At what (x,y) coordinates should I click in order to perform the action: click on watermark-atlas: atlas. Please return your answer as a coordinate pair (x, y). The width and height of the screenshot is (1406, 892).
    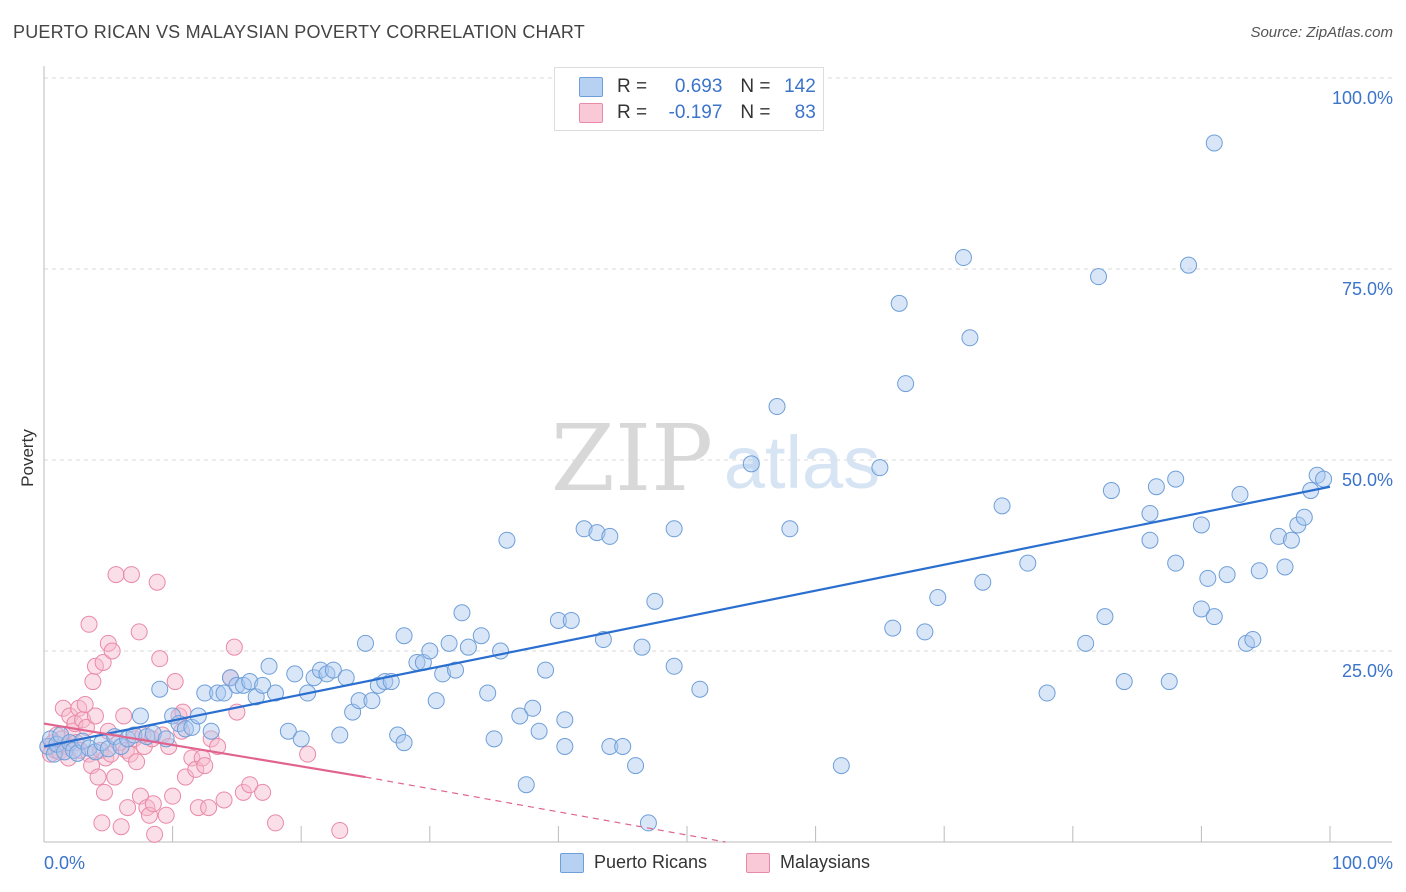
    Looking at the image, I should click on (802, 462).